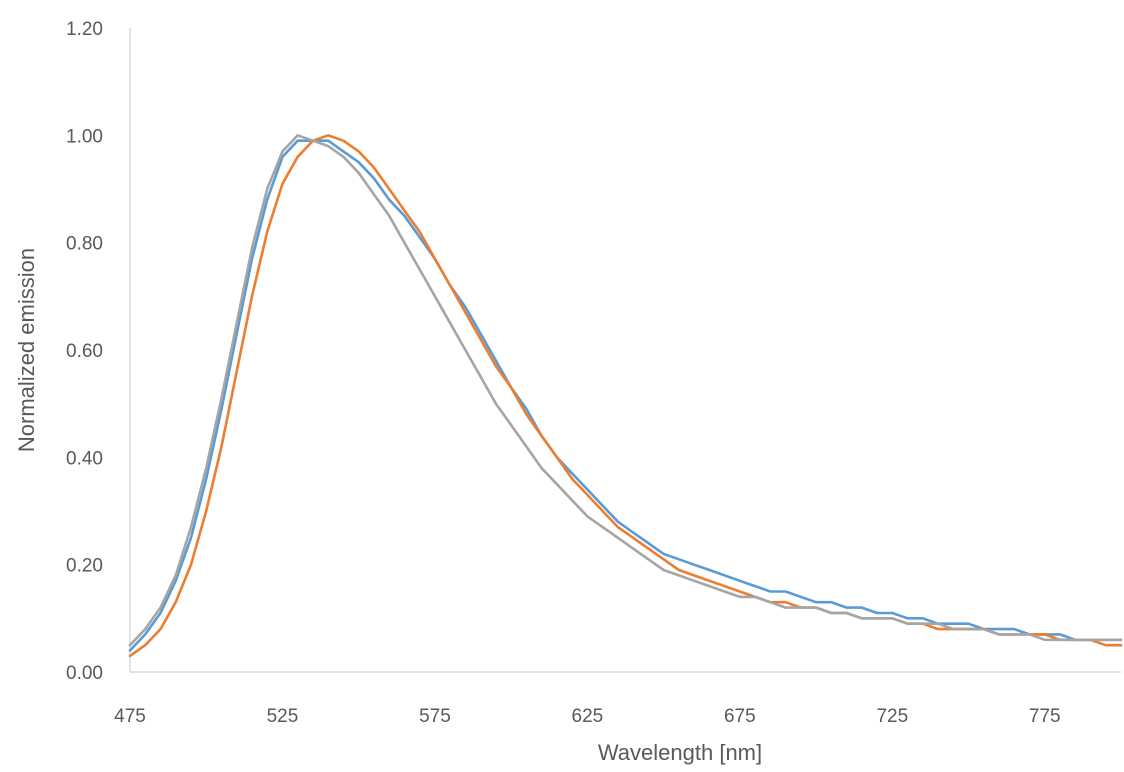 Image resolution: width=1124 pixels, height=772 pixels. I want to click on x-tick-label: 575, so click(435, 716).